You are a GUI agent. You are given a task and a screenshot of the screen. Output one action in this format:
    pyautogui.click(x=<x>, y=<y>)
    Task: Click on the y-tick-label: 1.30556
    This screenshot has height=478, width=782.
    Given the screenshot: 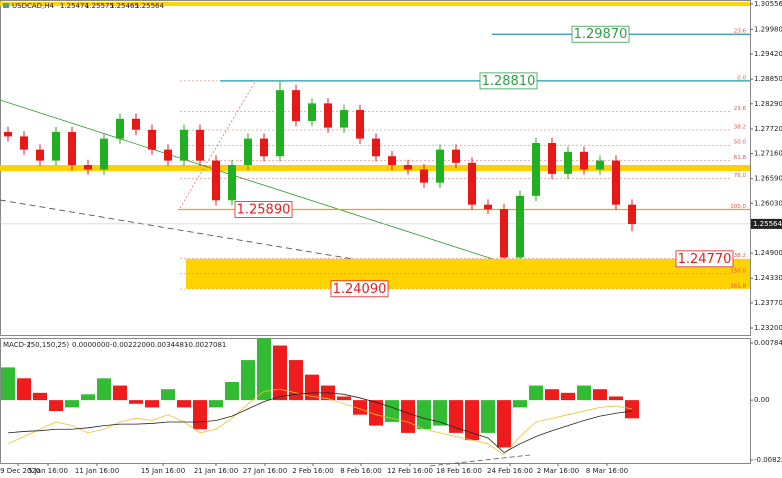 What is the action you would take?
    pyautogui.click(x=768, y=4)
    